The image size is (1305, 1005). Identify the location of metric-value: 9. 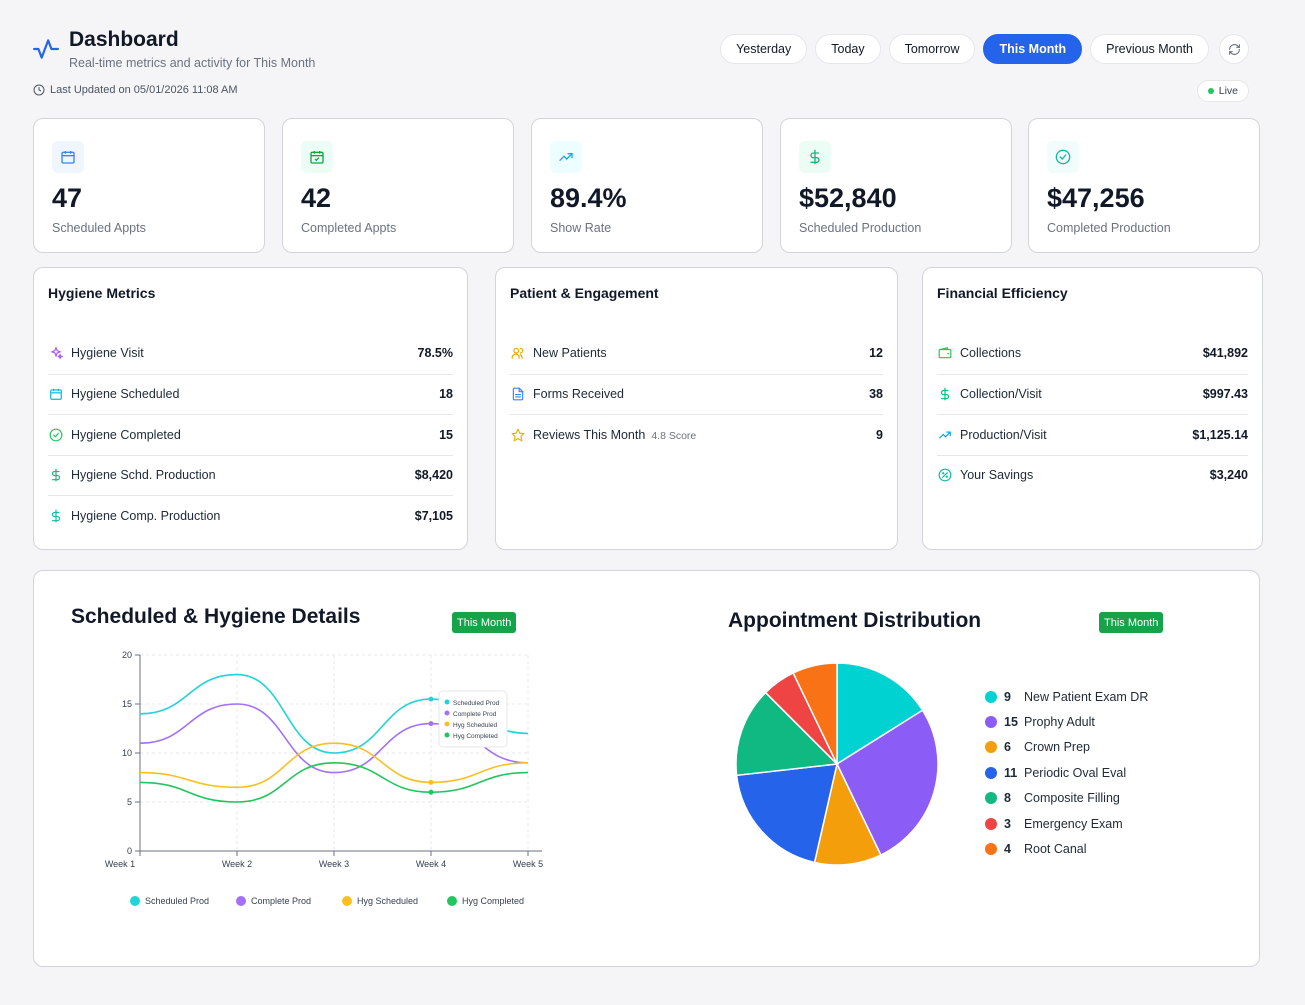
(879, 434).